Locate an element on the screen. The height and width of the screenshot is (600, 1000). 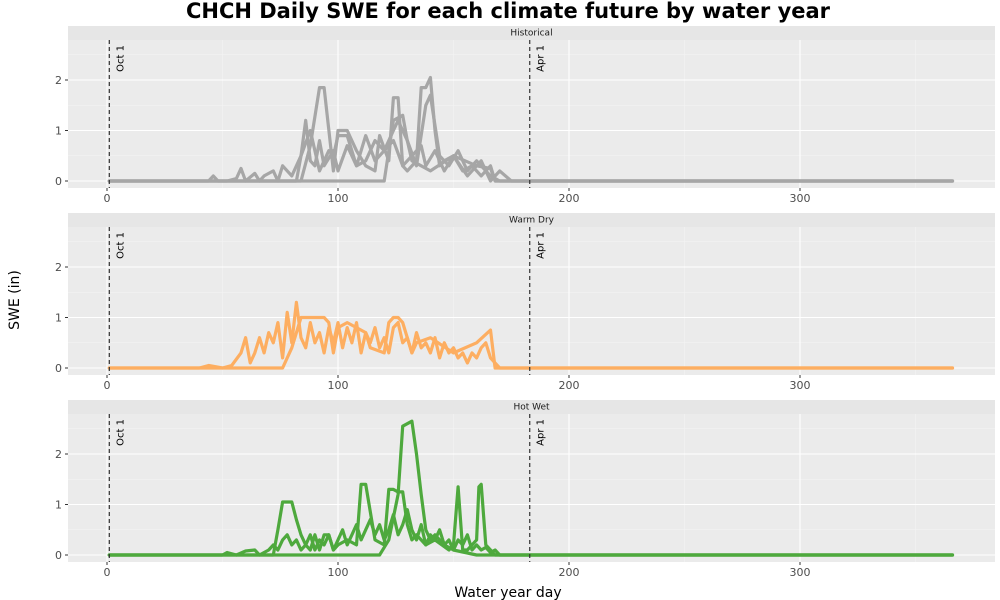
x-axis-label: Water year day is located at coordinates (507, 592).